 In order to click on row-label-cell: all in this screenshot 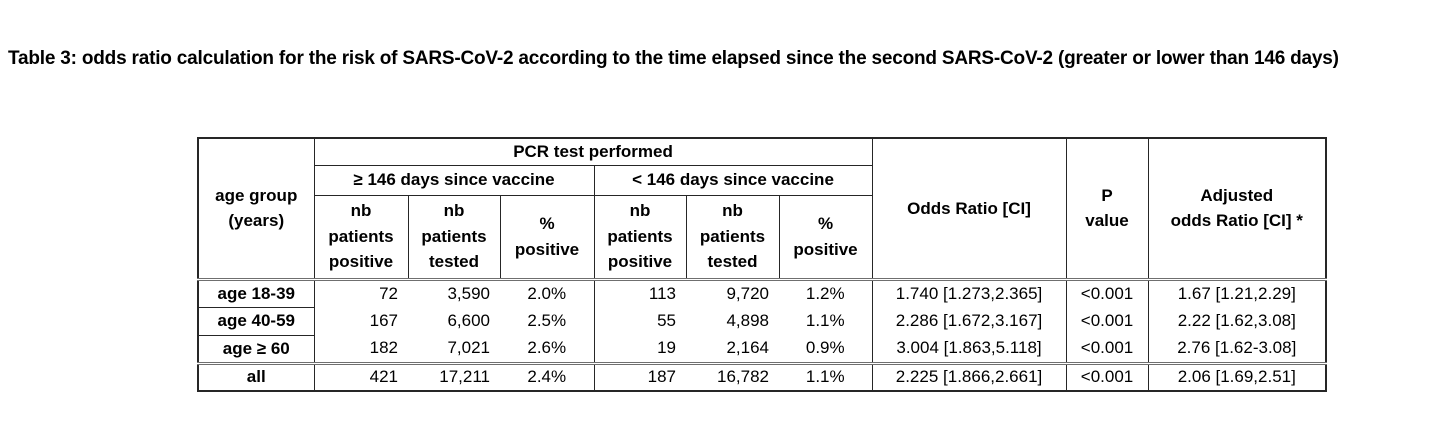, I will do `click(256, 376)`.